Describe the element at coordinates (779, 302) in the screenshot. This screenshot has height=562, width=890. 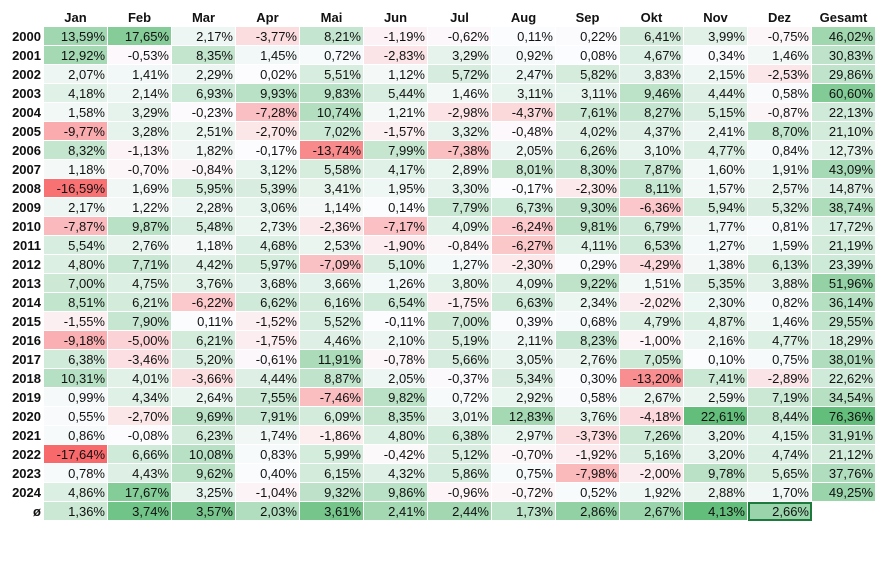
I see `return-cell-2014-dez: 0,82%` at that location.